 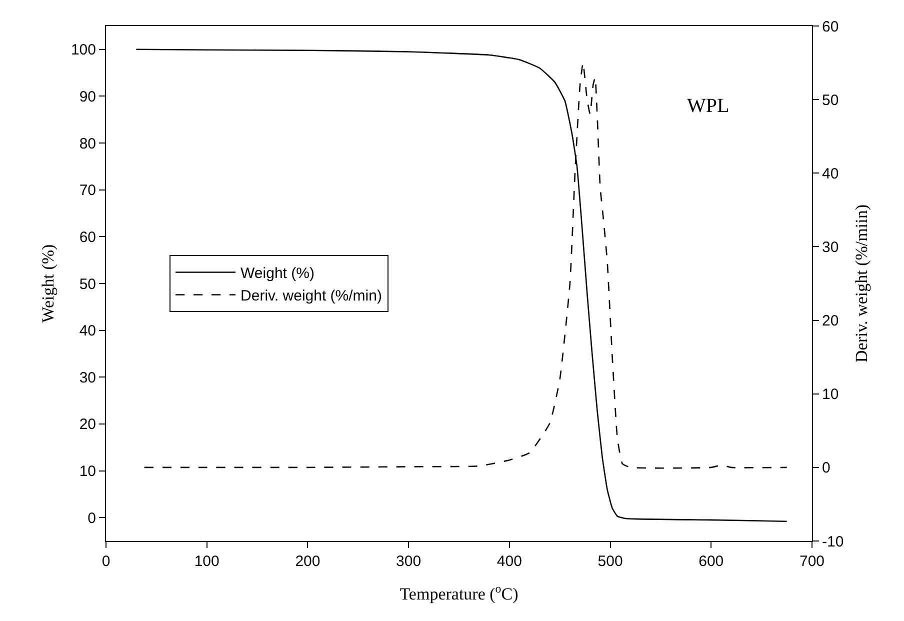 I want to click on y-axis-title: Weight (%), so click(x=48, y=283).